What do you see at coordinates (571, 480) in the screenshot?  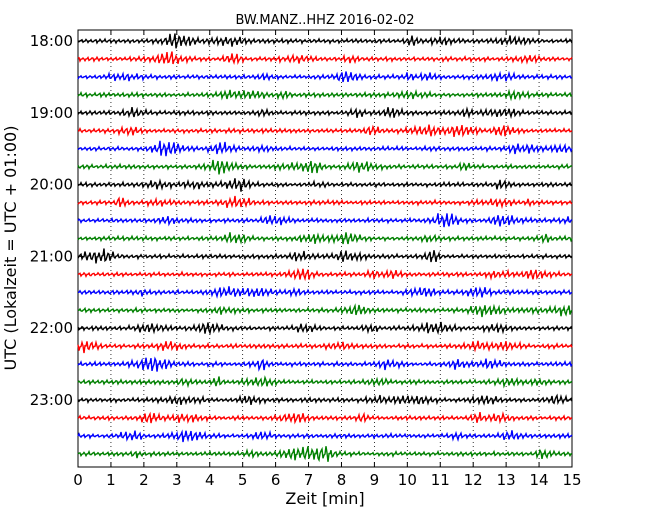 I see `x-tick-label: 15` at bounding box center [571, 480].